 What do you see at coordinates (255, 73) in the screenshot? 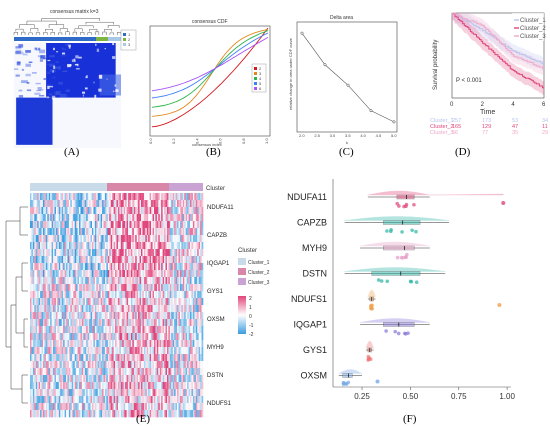
I see `legend-swatch` at bounding box center [255, 73].